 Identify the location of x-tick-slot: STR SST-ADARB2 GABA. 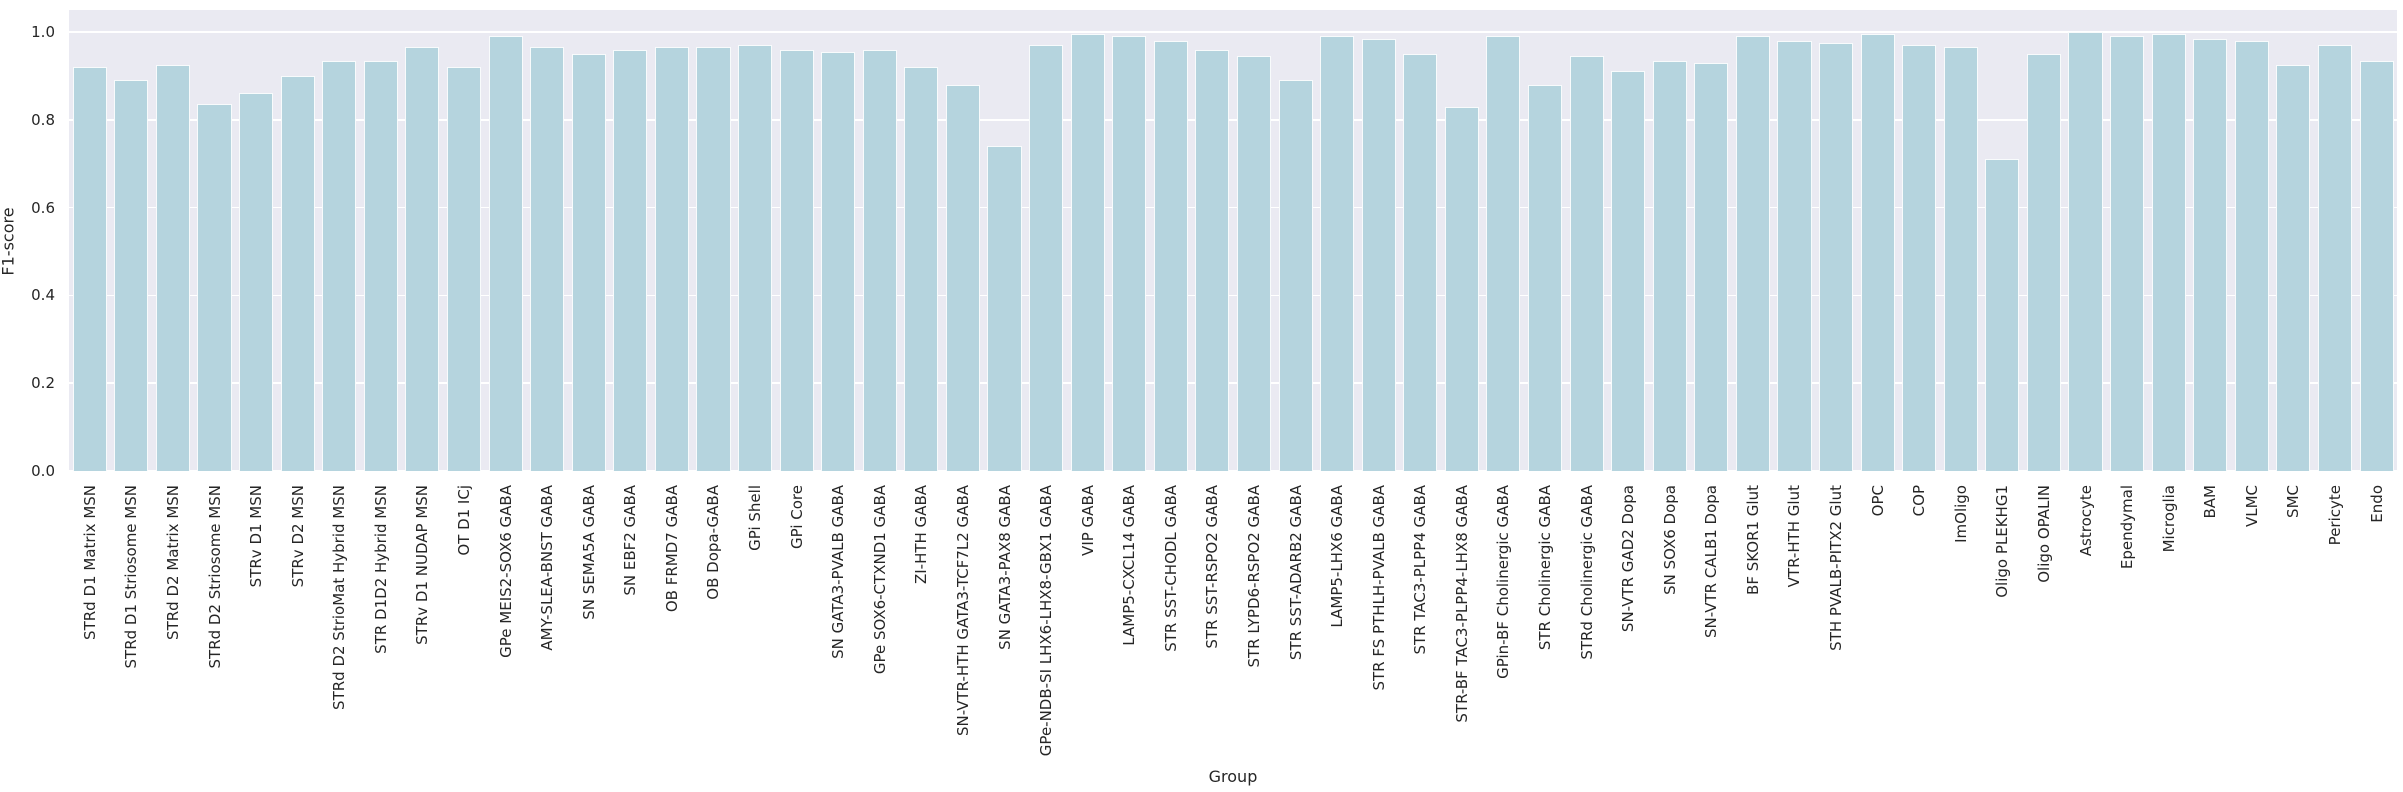
(1296, 623).